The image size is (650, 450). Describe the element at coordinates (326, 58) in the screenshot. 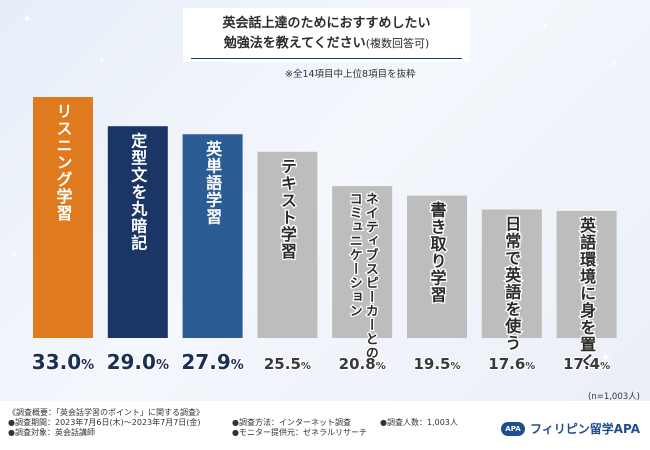

I see `title-underline` at that location.